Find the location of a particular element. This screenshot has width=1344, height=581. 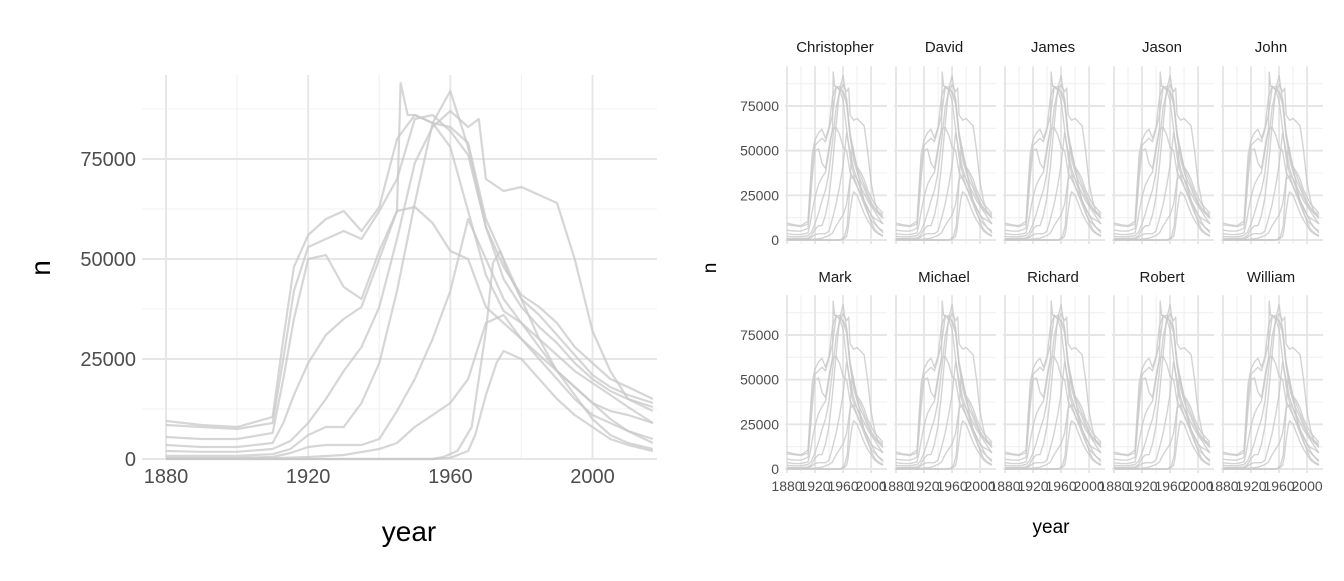

facet-title: James is located at coordinates (1053, 47).